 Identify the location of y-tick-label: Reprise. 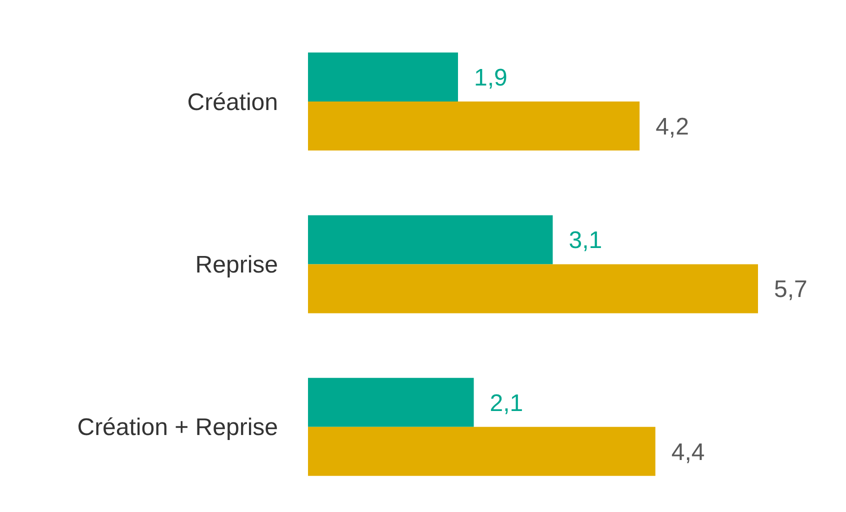
(236, 265).